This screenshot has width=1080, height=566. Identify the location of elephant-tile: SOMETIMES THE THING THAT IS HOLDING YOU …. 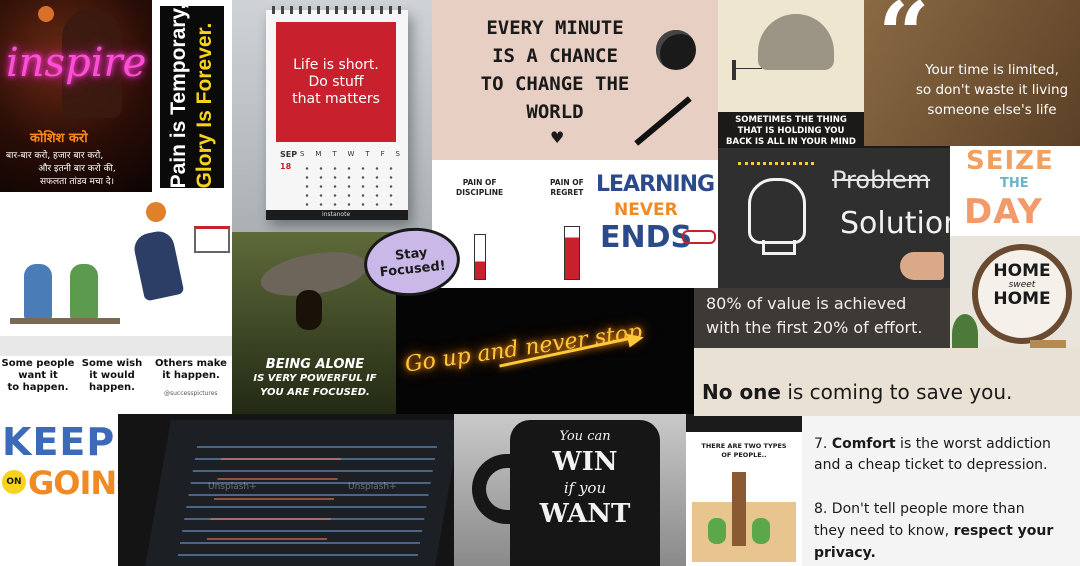
(791, 74).